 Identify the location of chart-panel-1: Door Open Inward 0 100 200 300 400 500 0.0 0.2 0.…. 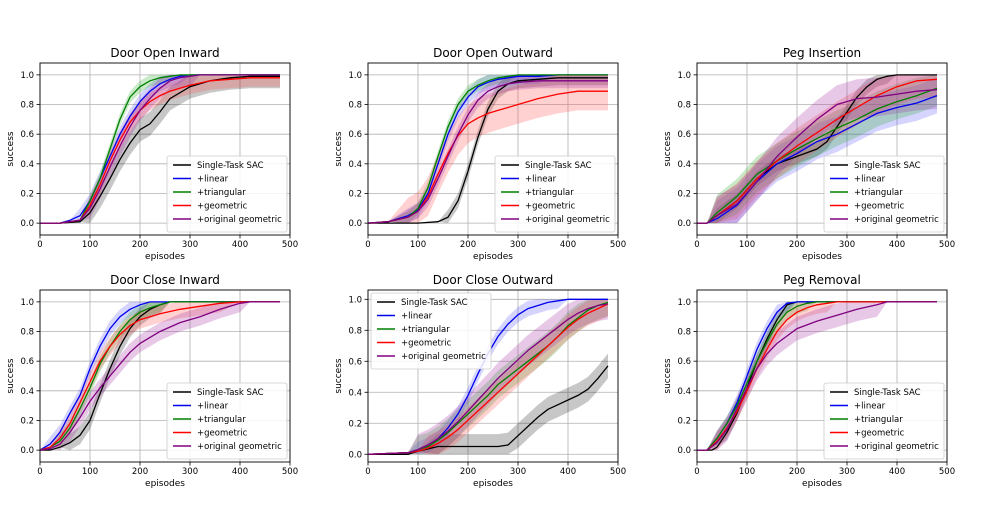
(152, 154).